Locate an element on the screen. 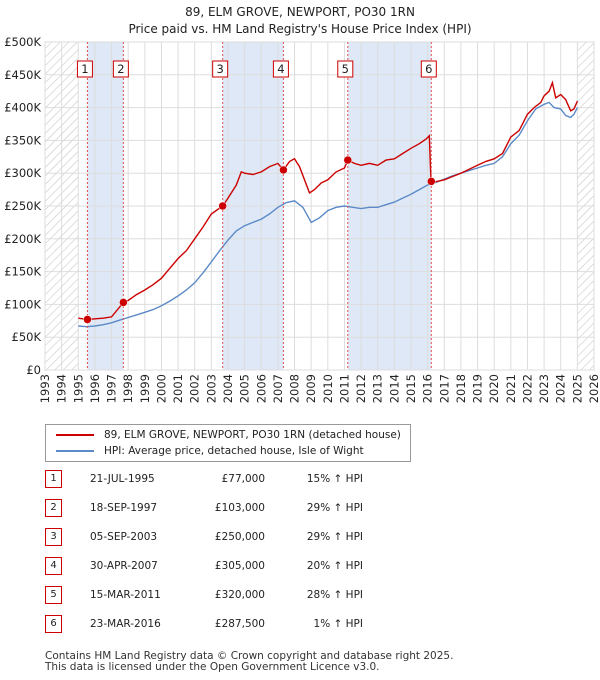 The width and height of the screenshot is (600, 680). x-tick-label: 2022 is located at coordinates (527, 388).